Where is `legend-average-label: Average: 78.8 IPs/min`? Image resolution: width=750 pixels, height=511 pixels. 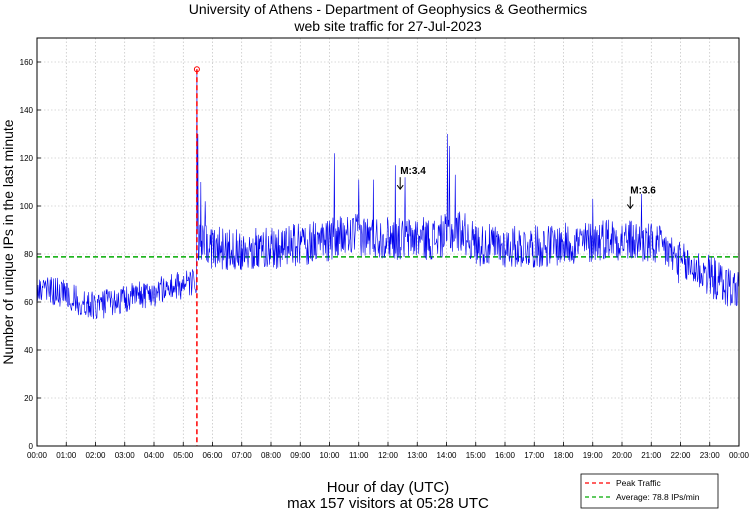 legend-average-label: Average: 78.8 IPs/min is located at coordinates (658, 497).